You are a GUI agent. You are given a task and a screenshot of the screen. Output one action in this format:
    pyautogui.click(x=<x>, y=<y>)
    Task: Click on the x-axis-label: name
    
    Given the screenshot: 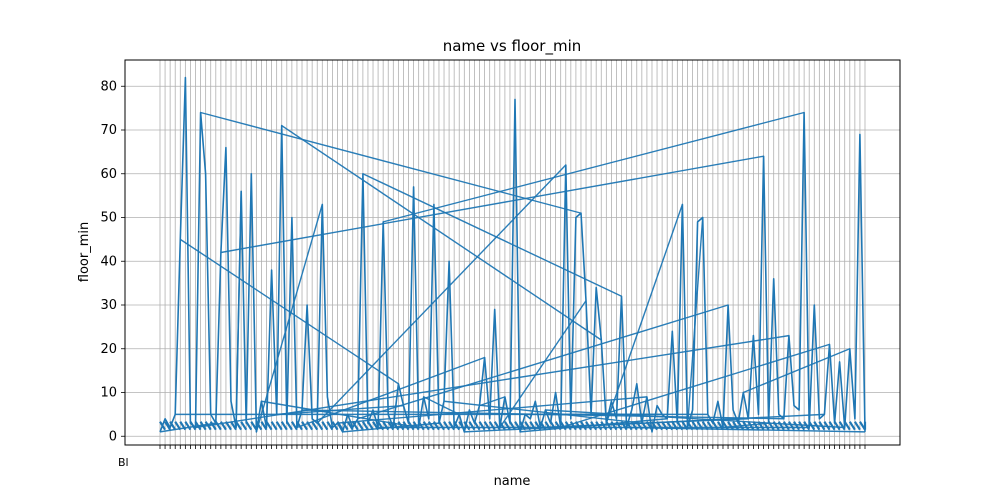 What is the action you would take?
    pyautogui.click(x=512, y=481)
    